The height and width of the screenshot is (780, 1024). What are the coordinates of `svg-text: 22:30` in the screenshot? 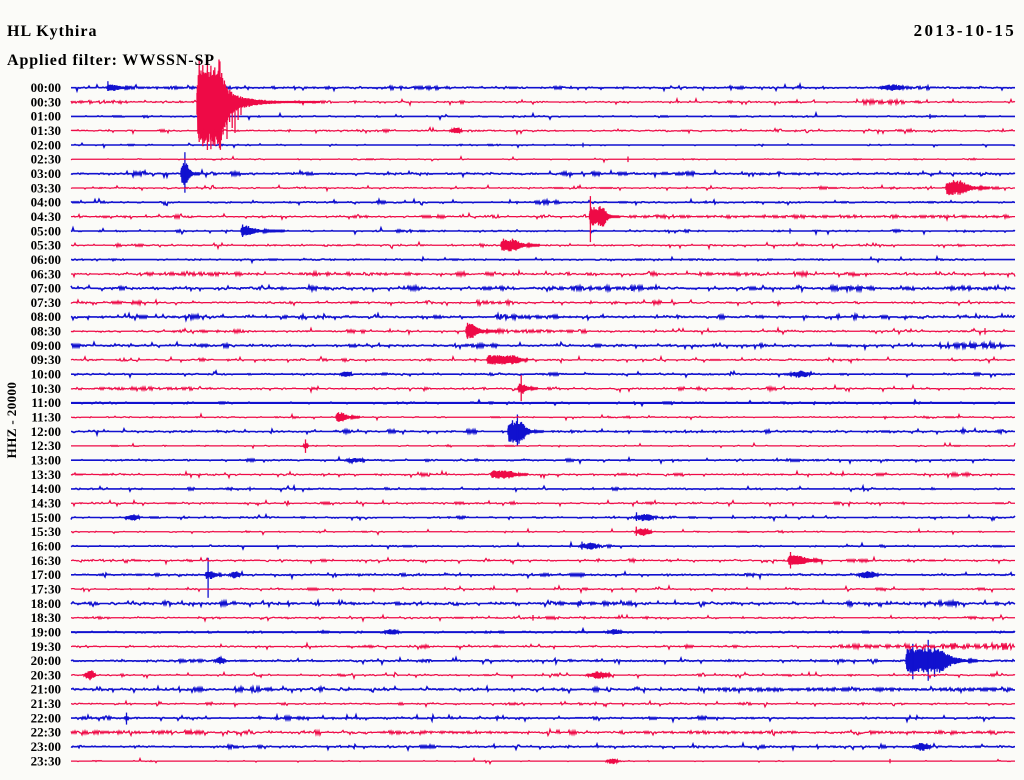 It's located at (46, 732).